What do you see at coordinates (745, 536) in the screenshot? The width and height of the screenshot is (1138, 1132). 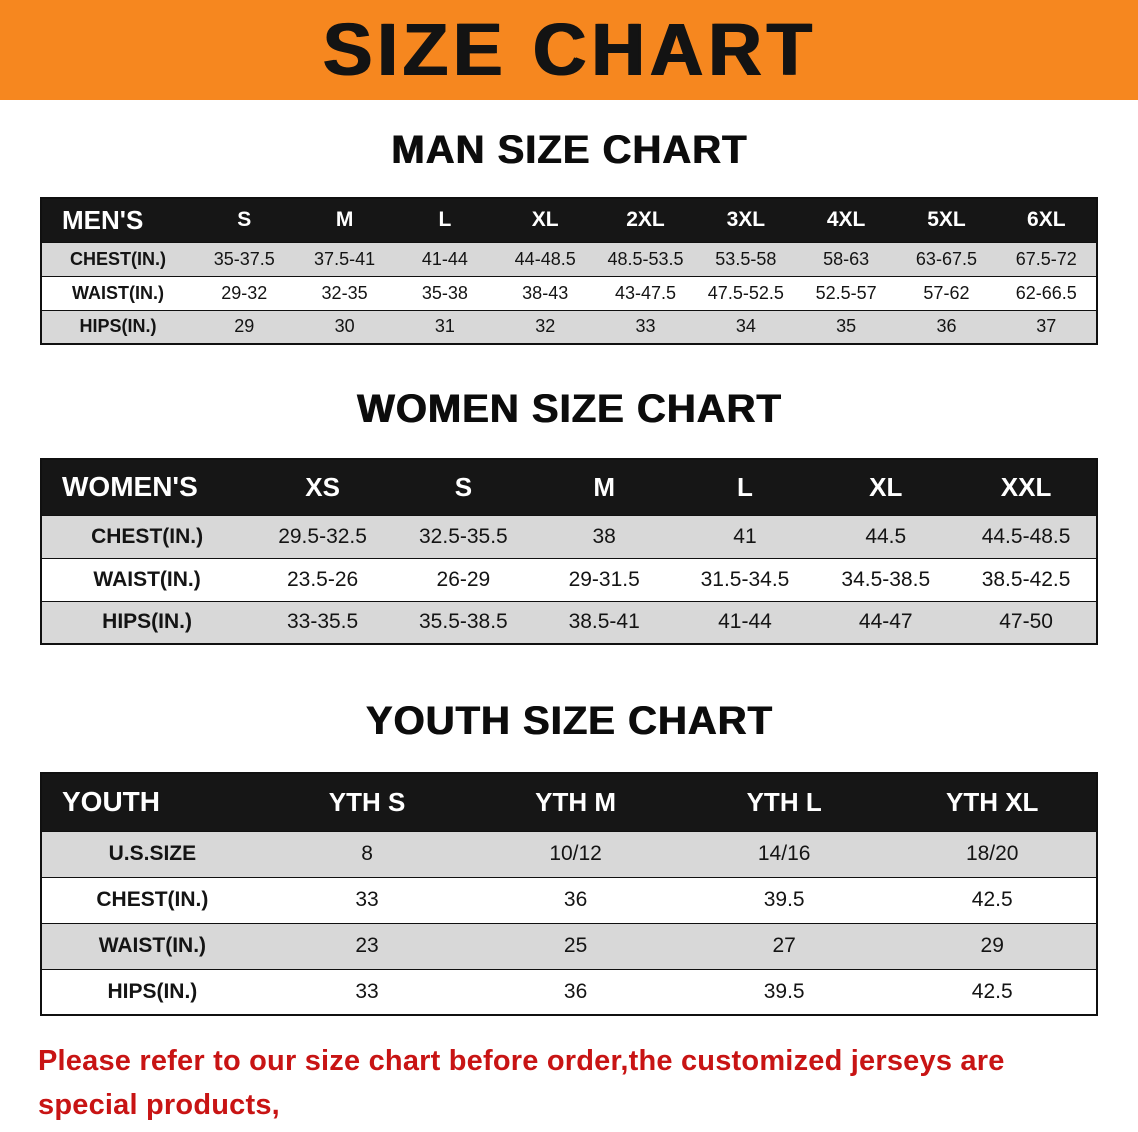 I see `measure-value-cell: 41` at bounding box center [745, 536].